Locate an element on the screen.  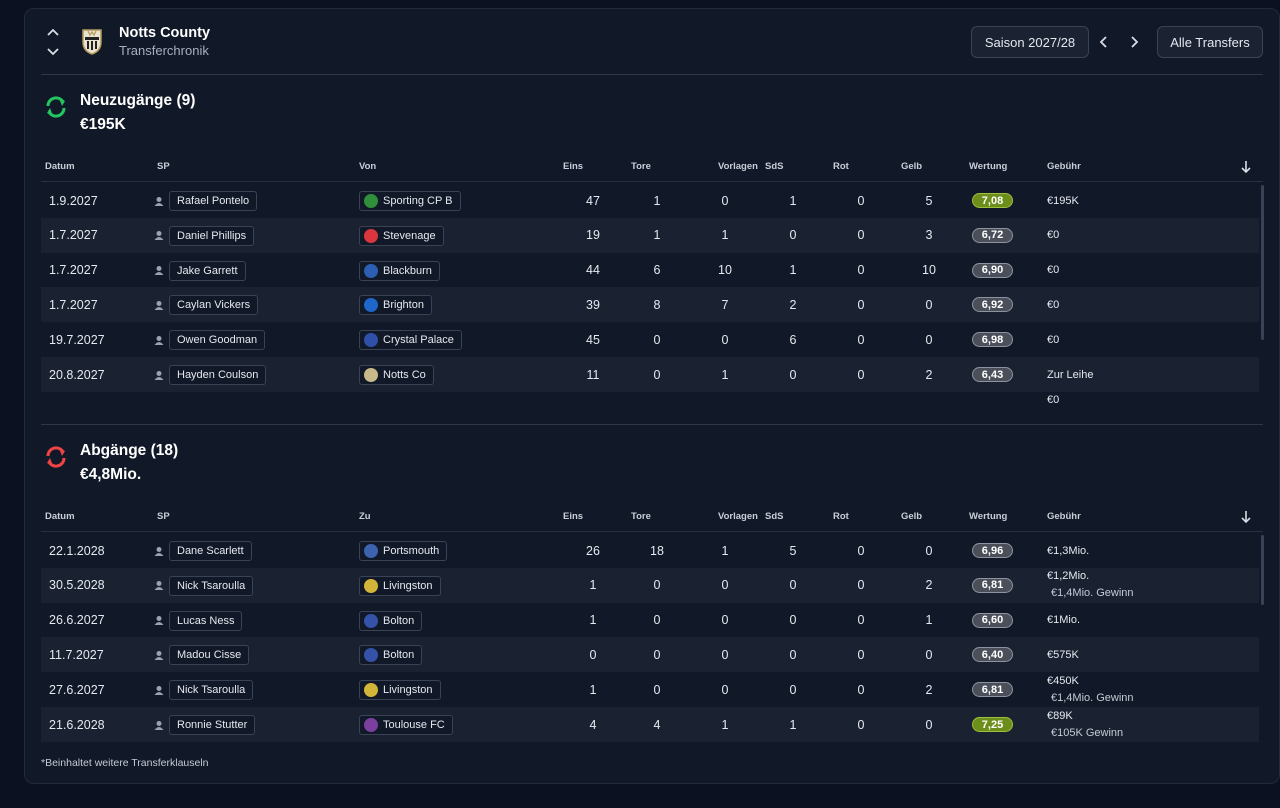
rating-badge: 6,96 is located at coordinates (992, 550).